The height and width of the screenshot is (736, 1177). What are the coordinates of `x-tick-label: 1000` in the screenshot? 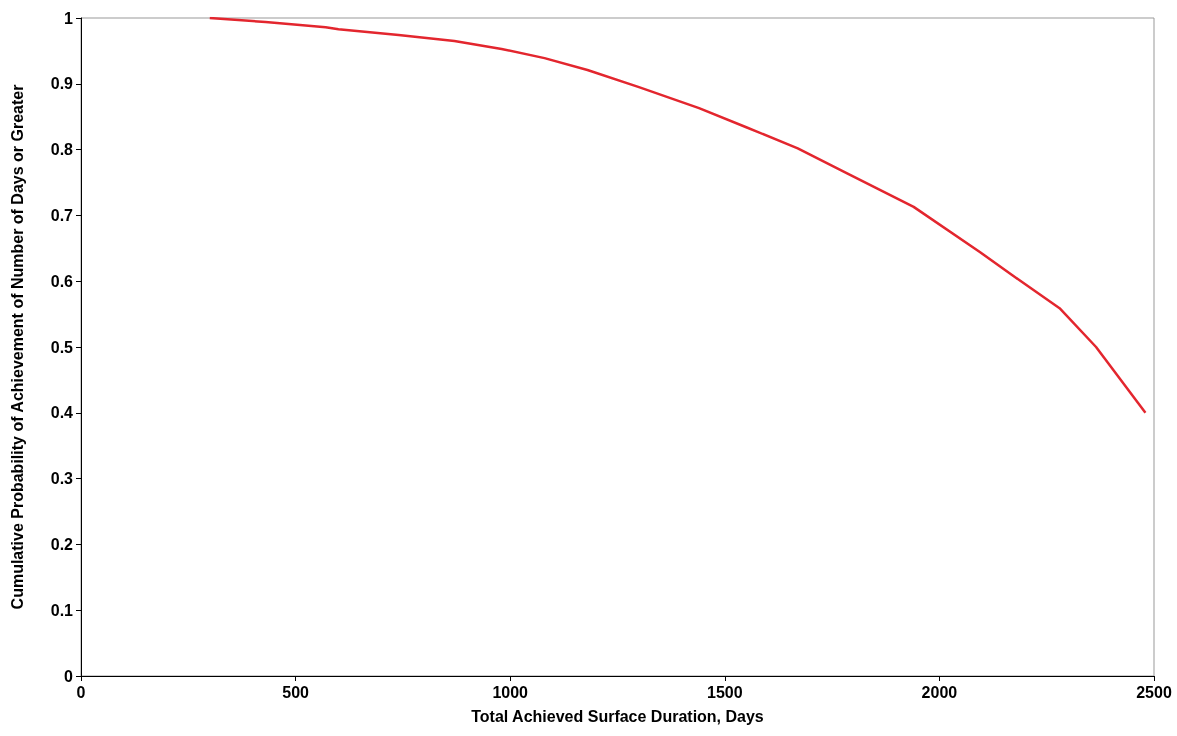 It's located at (510, 692).